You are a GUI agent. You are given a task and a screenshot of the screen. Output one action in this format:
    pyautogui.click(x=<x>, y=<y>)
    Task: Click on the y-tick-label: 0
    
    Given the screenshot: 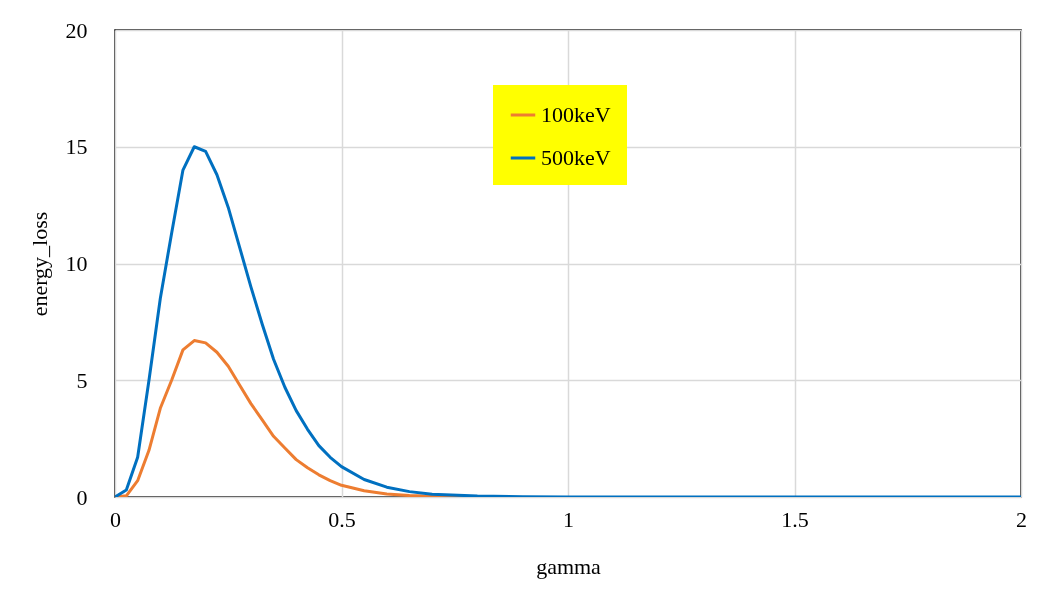 What is the action you would take?
    pyautogui.click(x=82, y=497)
    